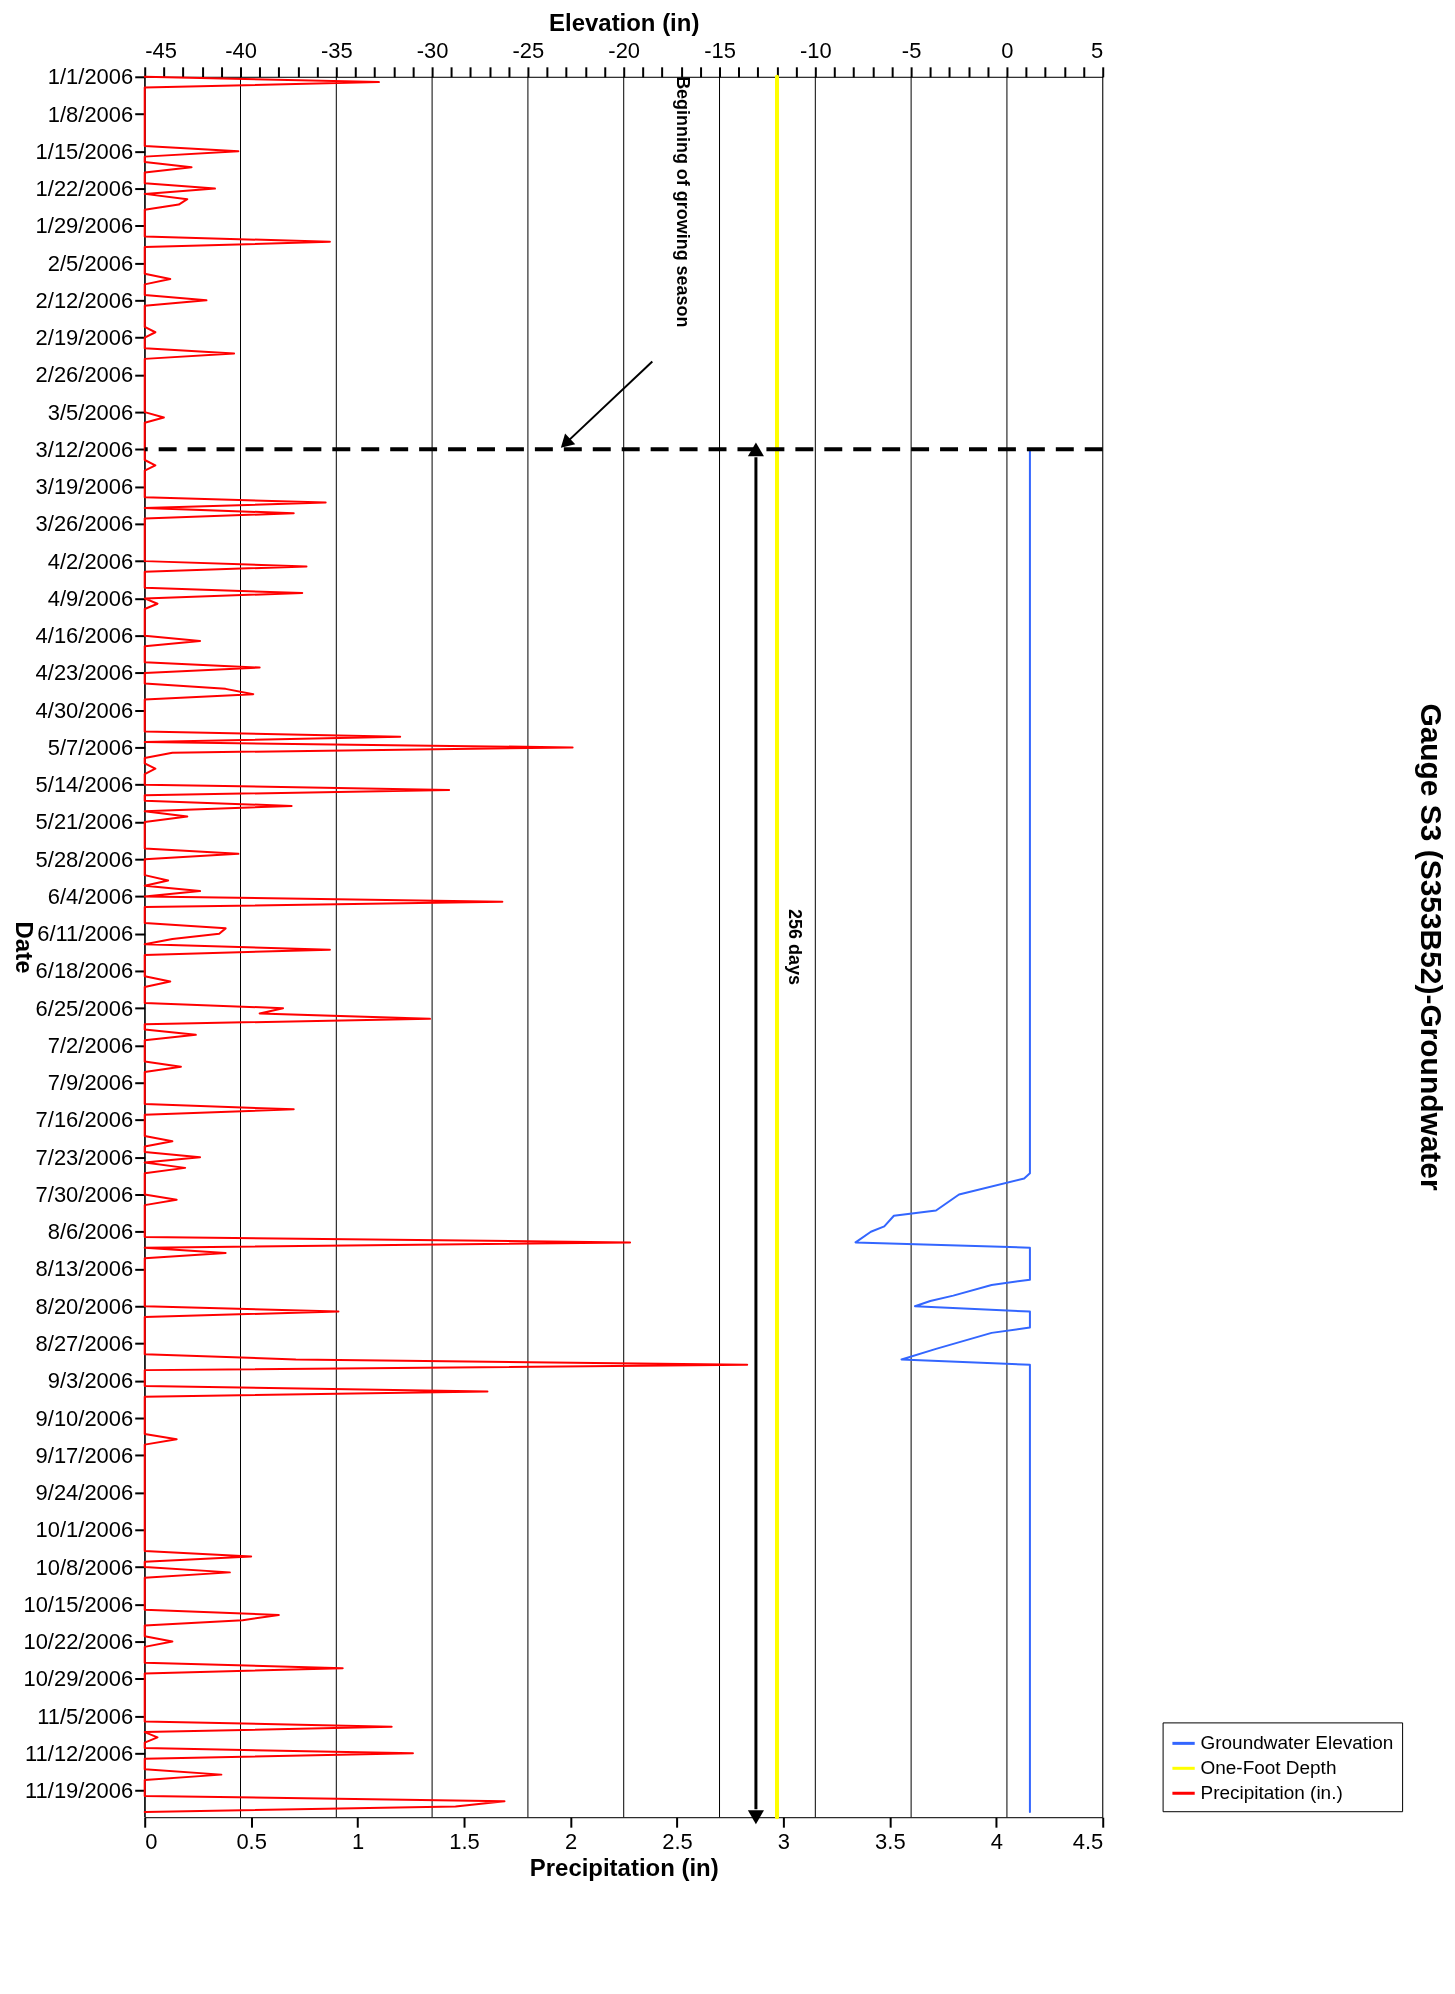  What do you see at coordinates (84, 487) in the screenshot?
I see `y-tick-label: 3/19/2006` at bounding box center [84, 487].